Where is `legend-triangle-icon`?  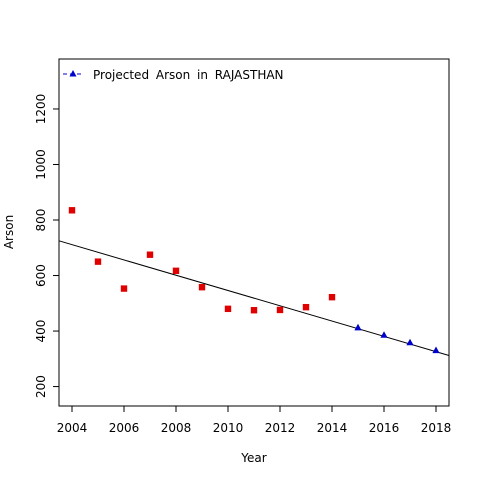
legend-triangle-icon is located at coordinates (73, 73).